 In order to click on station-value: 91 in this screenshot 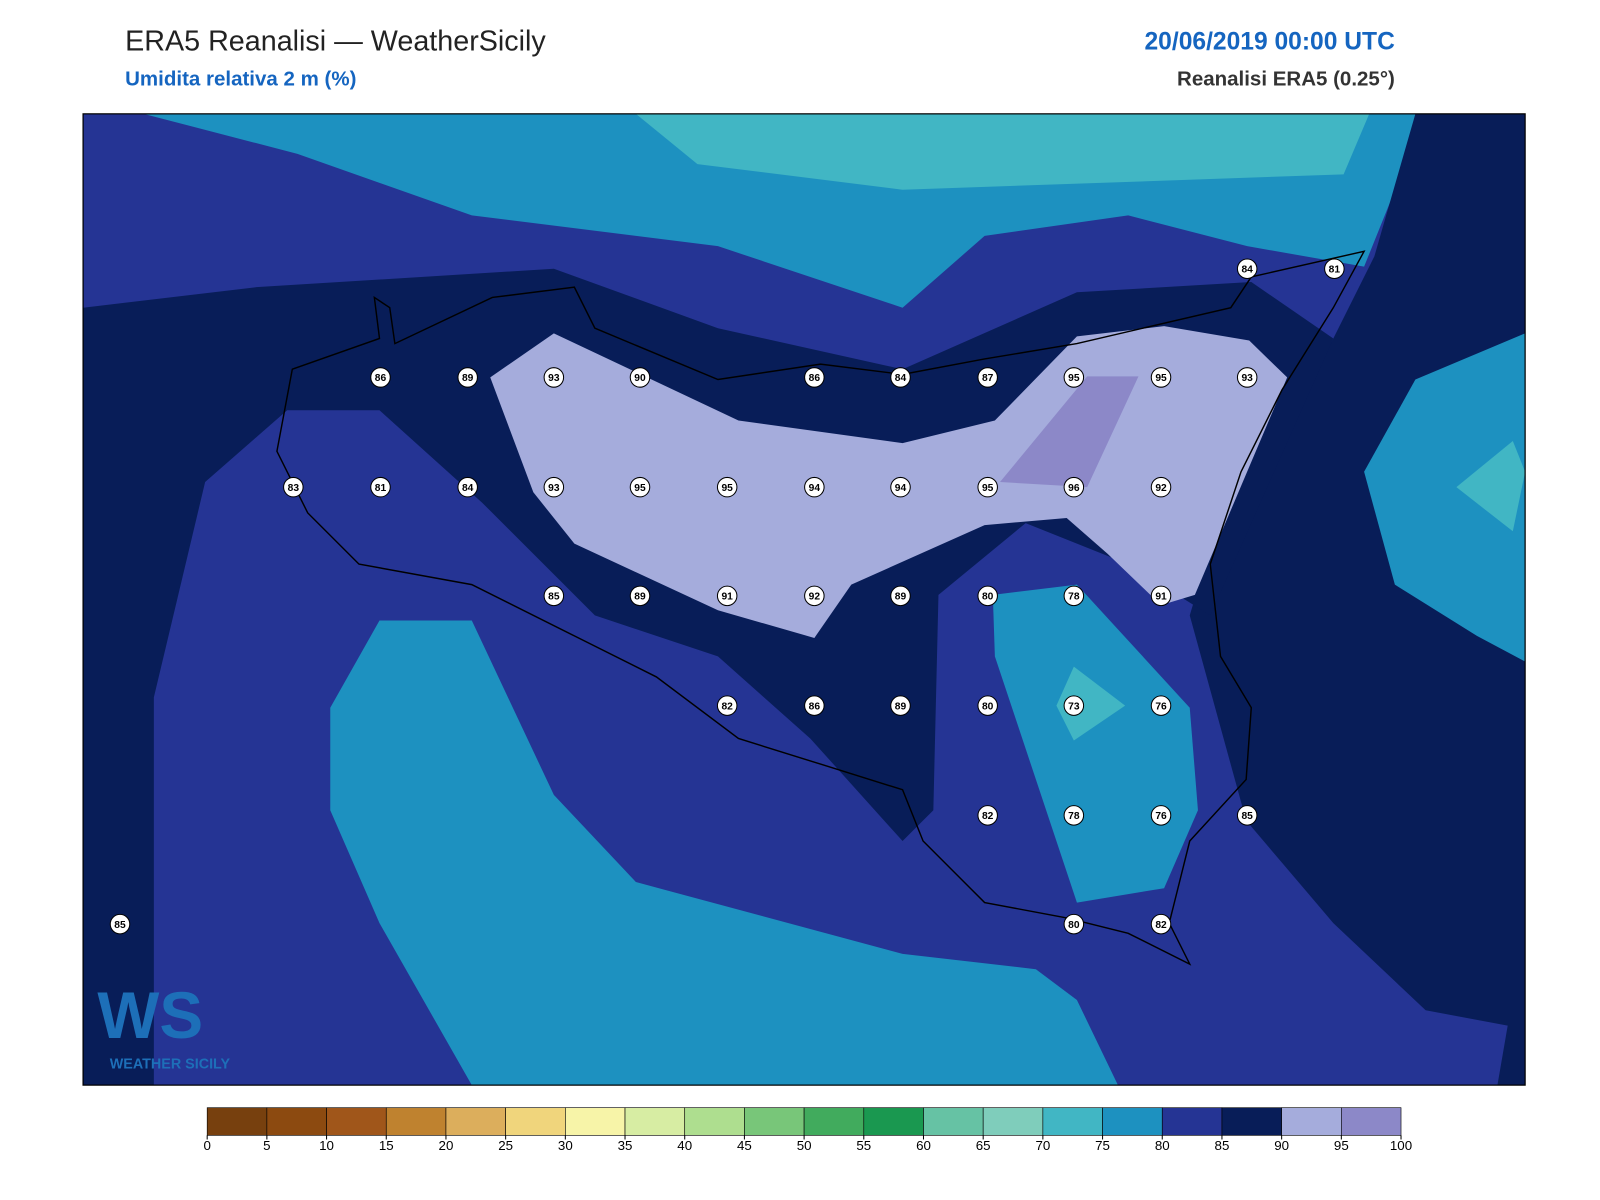, I will do `click(1161, 597)`.